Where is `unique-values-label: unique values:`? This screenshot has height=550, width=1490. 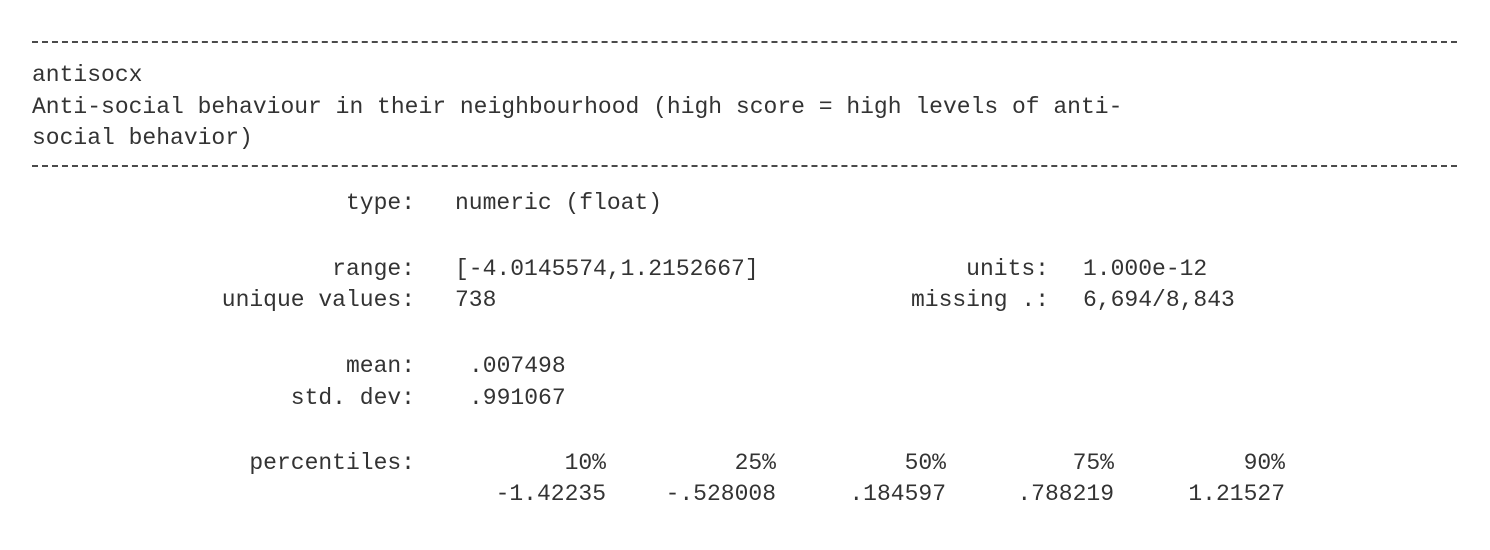 unique-values-label: unique values: is located at coordinates (318, 300).